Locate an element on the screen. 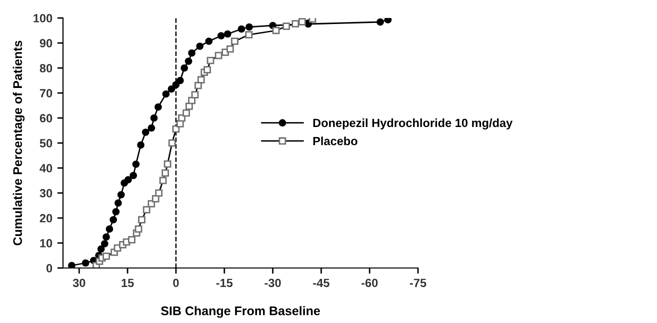 Image resolution: width=657 pixels, height=323 pixels. x-tick-label: 0 is located at coordinates (176, 283).